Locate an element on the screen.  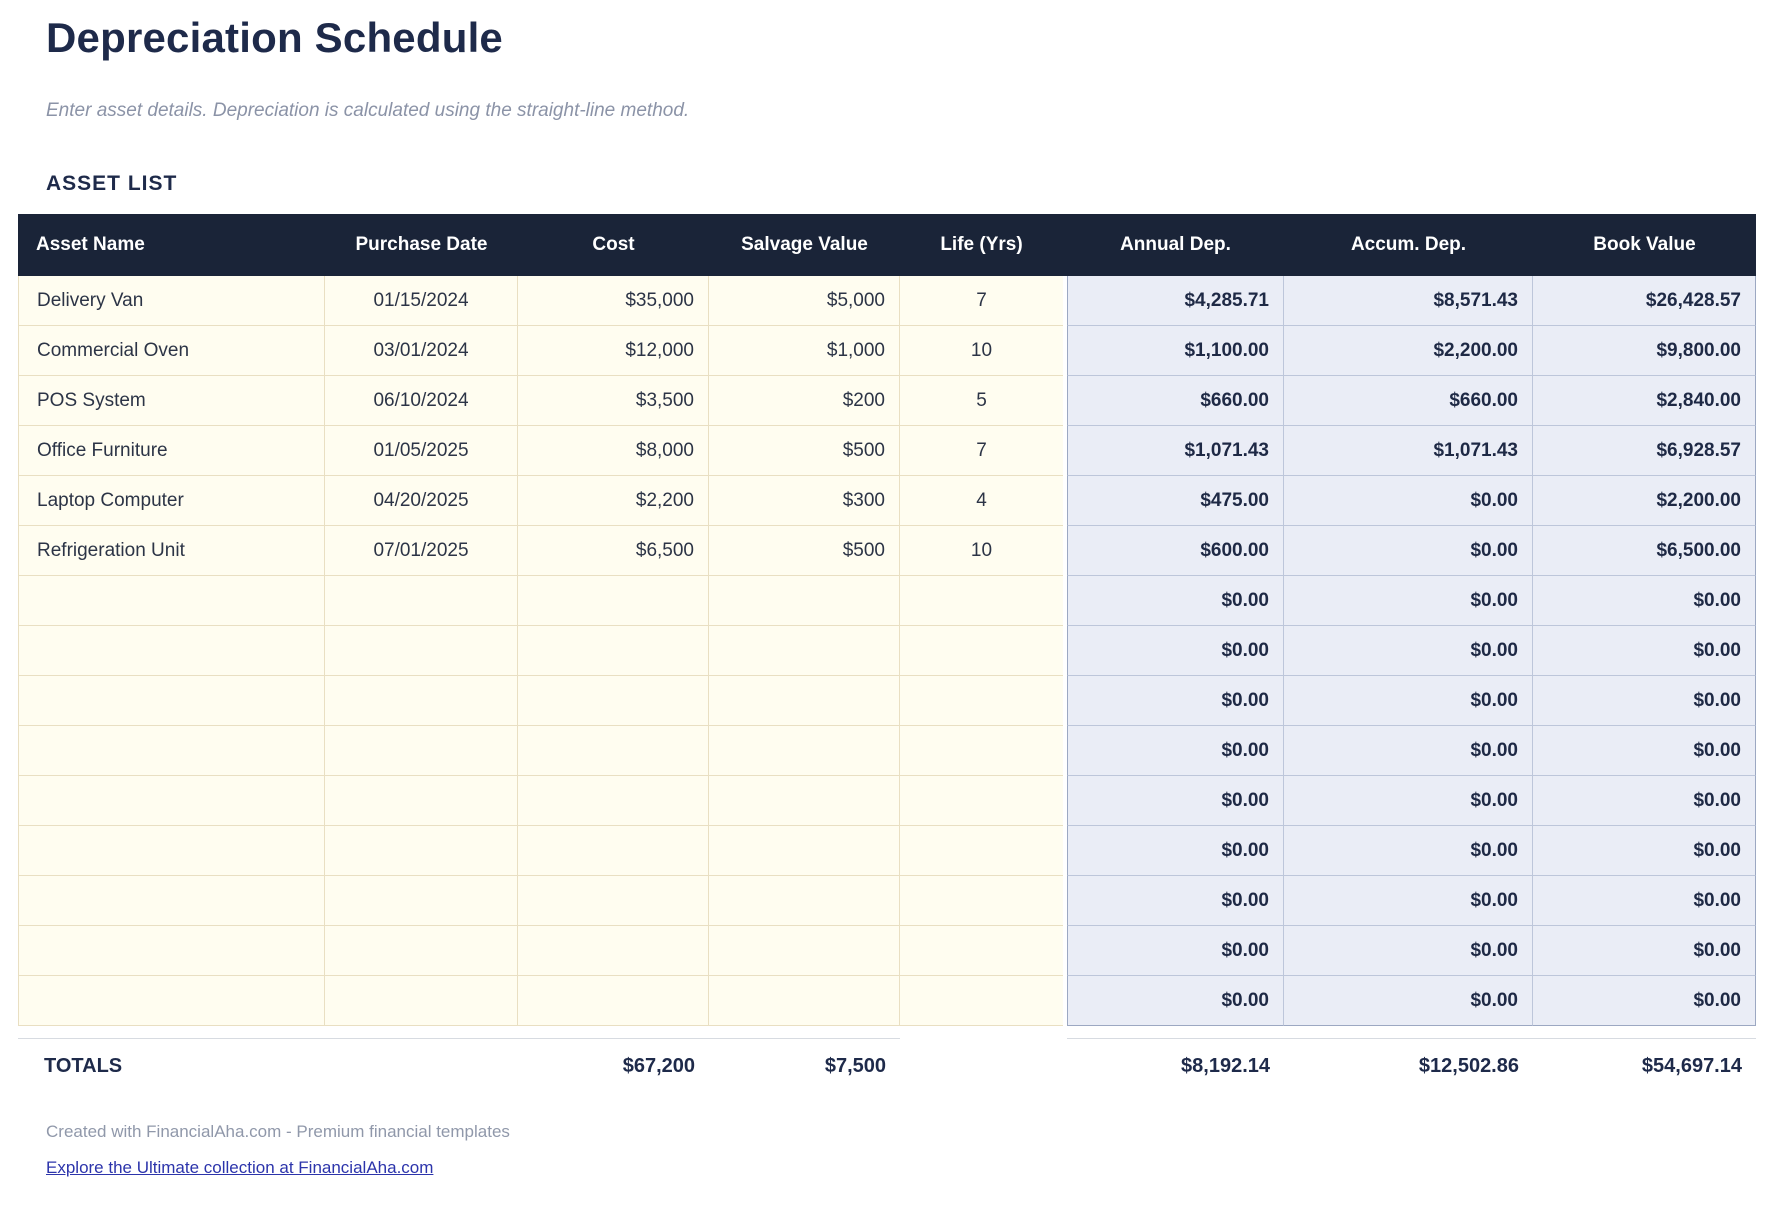
column-header-asset-name: Asset Name is located at coordinates (90, 244).